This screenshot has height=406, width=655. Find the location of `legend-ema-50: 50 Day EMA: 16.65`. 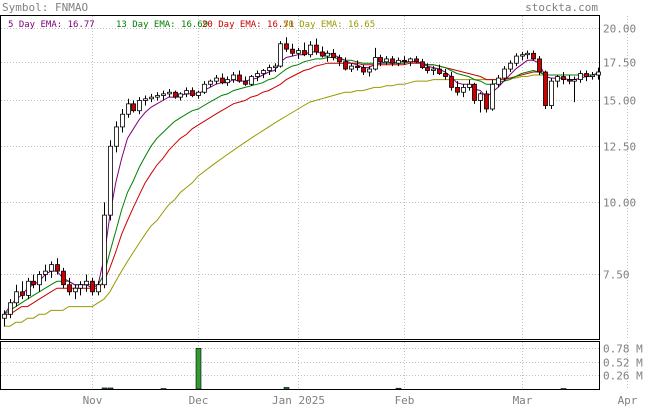

legend-ema-50: 50 Day EMA: 16.65 is located at coordinates (329, 25).